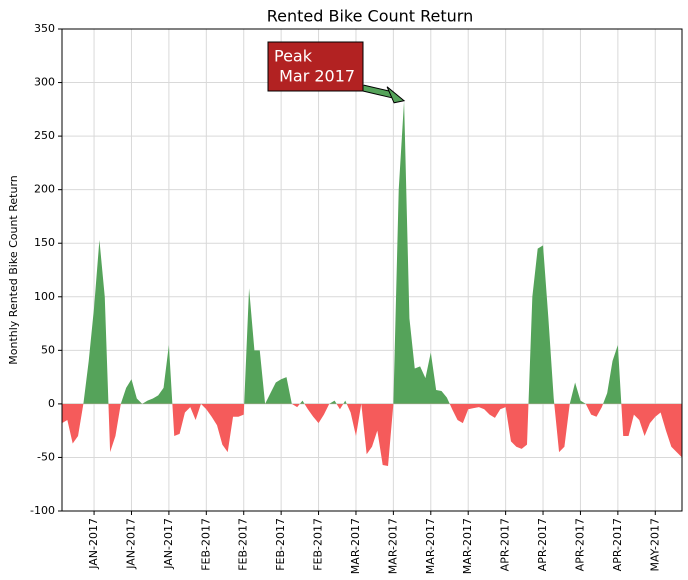 This screenshot has height=580, width=688. I want to click on y-tick-label: 250, so click(44, 135).